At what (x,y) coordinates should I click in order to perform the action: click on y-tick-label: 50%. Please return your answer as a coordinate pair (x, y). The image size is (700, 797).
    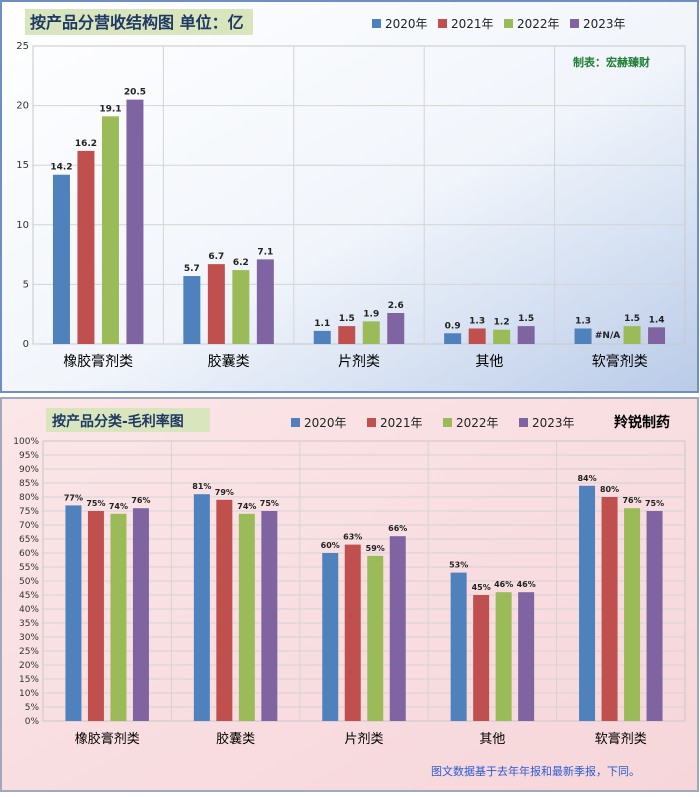
    Looking at the image, I should click on (29, 582).